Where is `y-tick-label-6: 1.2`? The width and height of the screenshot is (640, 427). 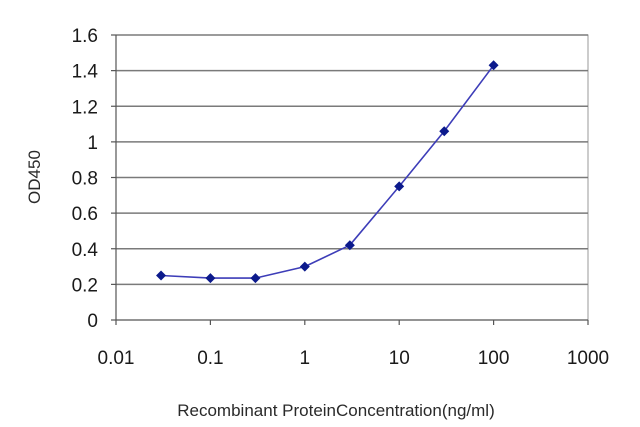
y-tick-label-6: 1.2 is located at coordinates (85, 107).